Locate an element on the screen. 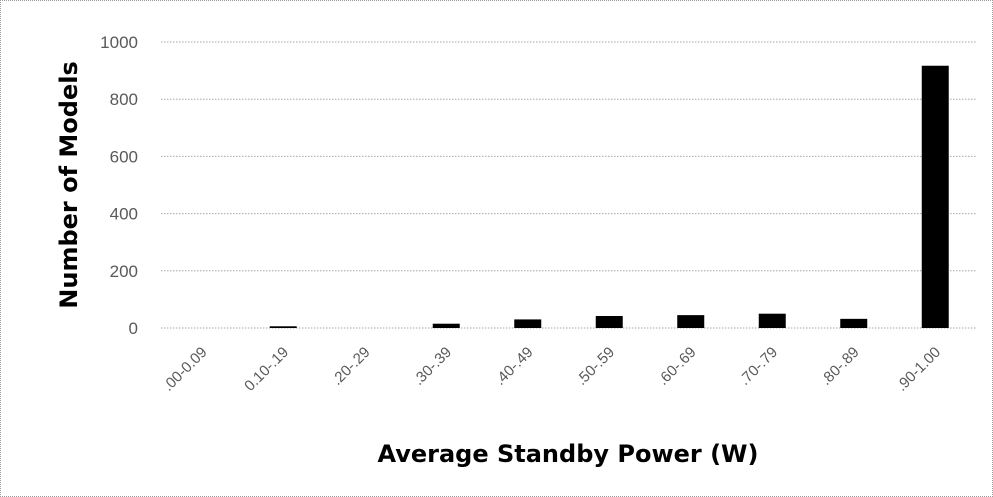 The height and width of the screenshot is (497, 993). bar-.40-.49 is located at coordinates (528, 323).